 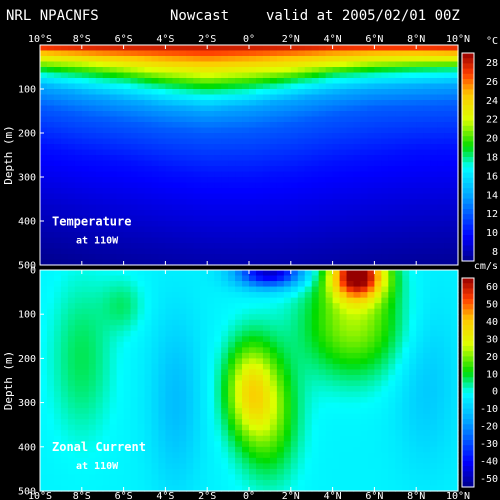 What do you see at coordinates (416, 39) in the screenshot?
I see `x-tick-label: 8°N` at bounding box center [416, 39].